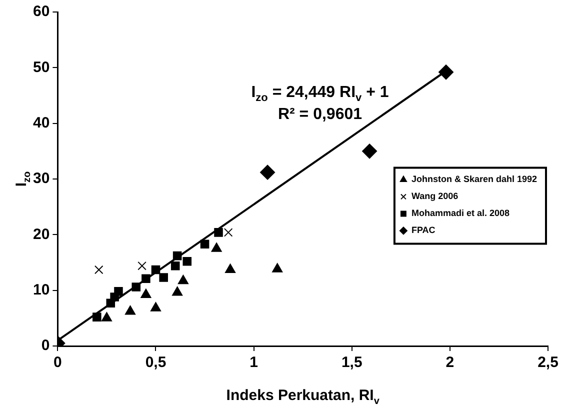  Describe the element at coordinates (548, 363) in the screenshot. I see `x-tick-label: 2,5` at that location.